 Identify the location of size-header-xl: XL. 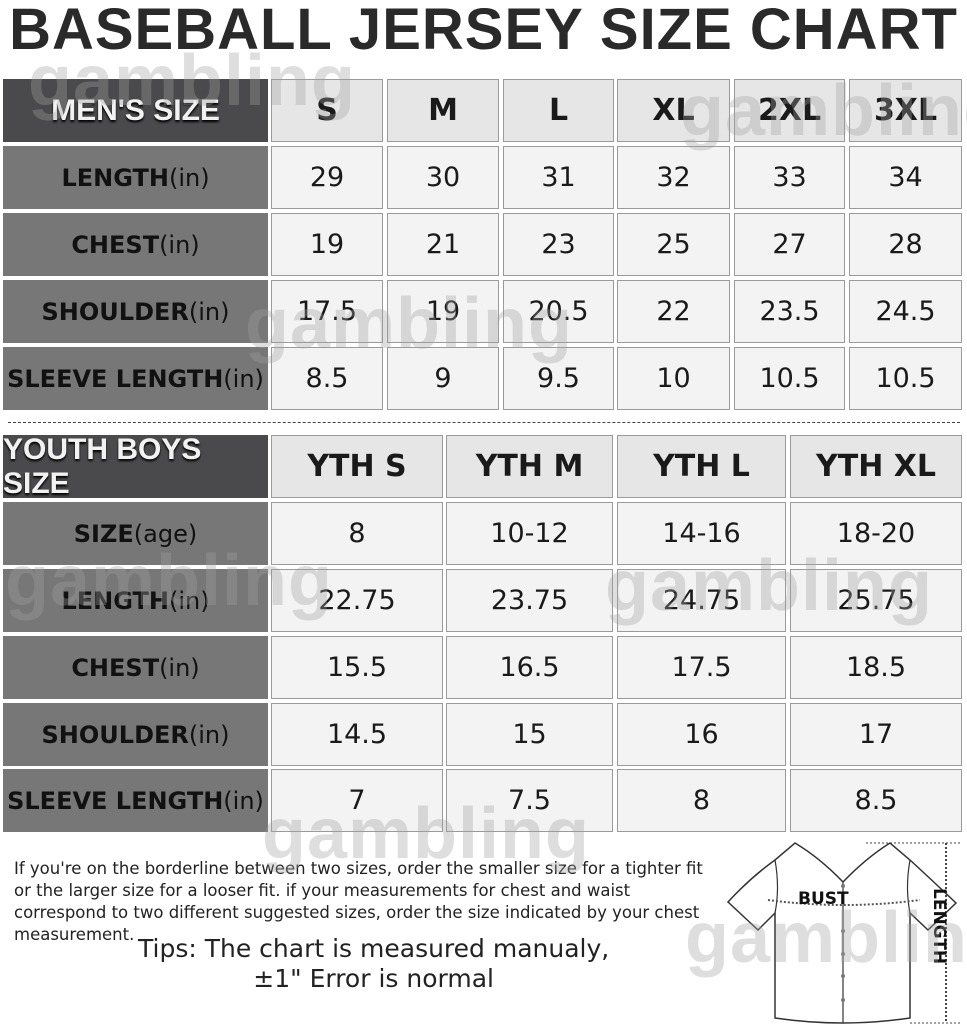
(673, 110).